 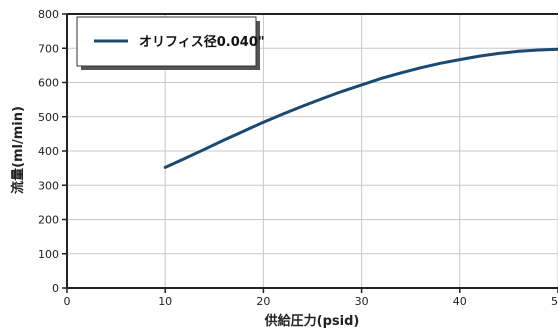 What do you see at coordinates (48, 117) in the screenshot?
I see `y-tick-label: 500` at bounding box center [48, 117].